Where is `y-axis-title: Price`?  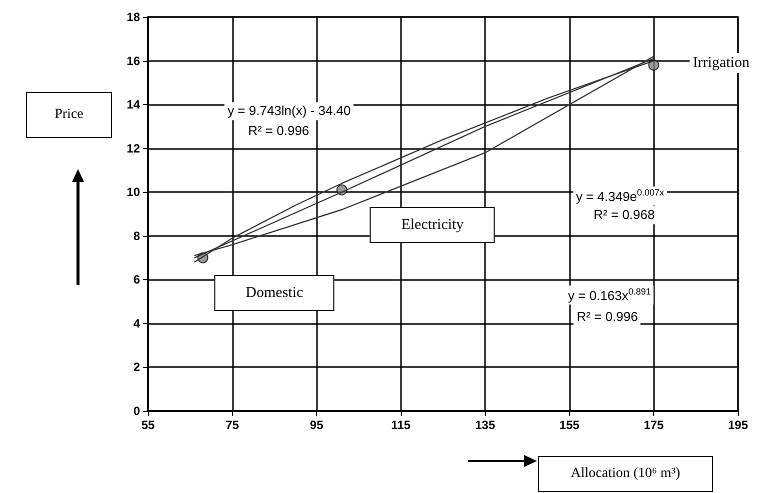
y-axis-title: Price is located at coordinates (69, 115).